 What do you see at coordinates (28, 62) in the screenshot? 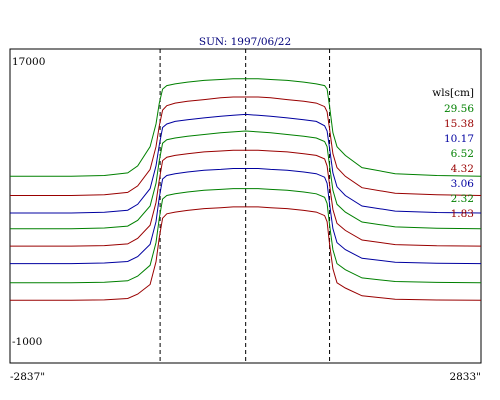
I see `y-max-label: 17000` at bounding box center [28, 62].